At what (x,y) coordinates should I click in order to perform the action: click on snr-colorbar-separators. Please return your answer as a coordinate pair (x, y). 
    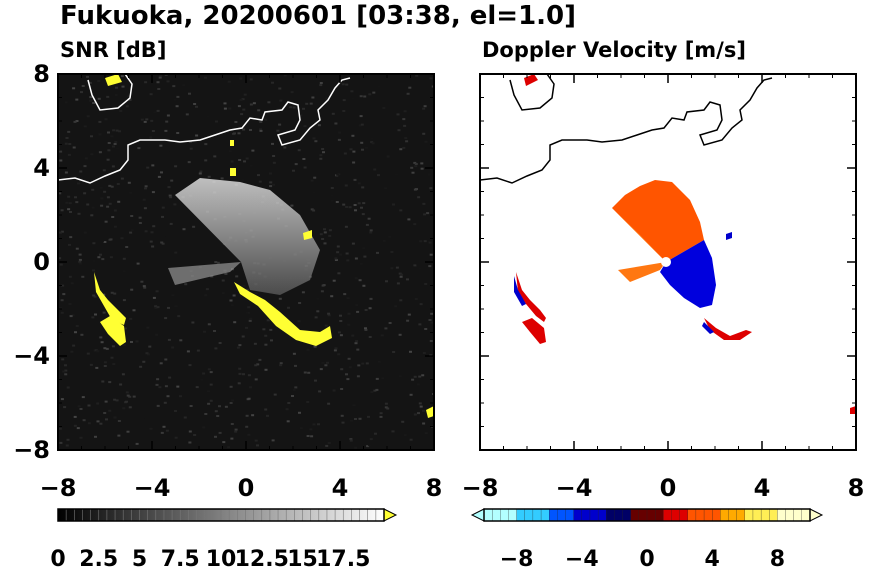
    Looking at the image, I should click on (221, 515).